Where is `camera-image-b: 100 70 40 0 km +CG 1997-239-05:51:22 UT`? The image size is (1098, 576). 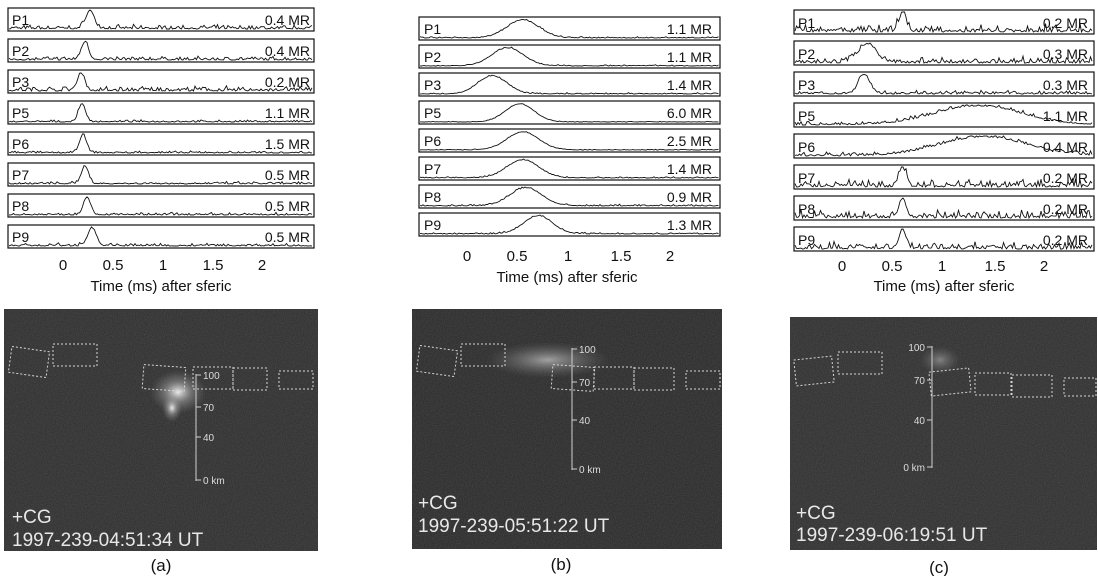
camera-image-b: 100 70 40 0 km +CG 1997-239-05:51:22 UT is located at coordinates (567, 429).